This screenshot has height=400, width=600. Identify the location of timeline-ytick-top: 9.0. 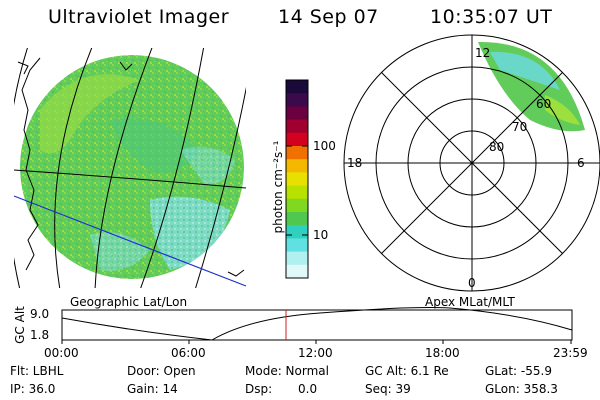
(40, 314).